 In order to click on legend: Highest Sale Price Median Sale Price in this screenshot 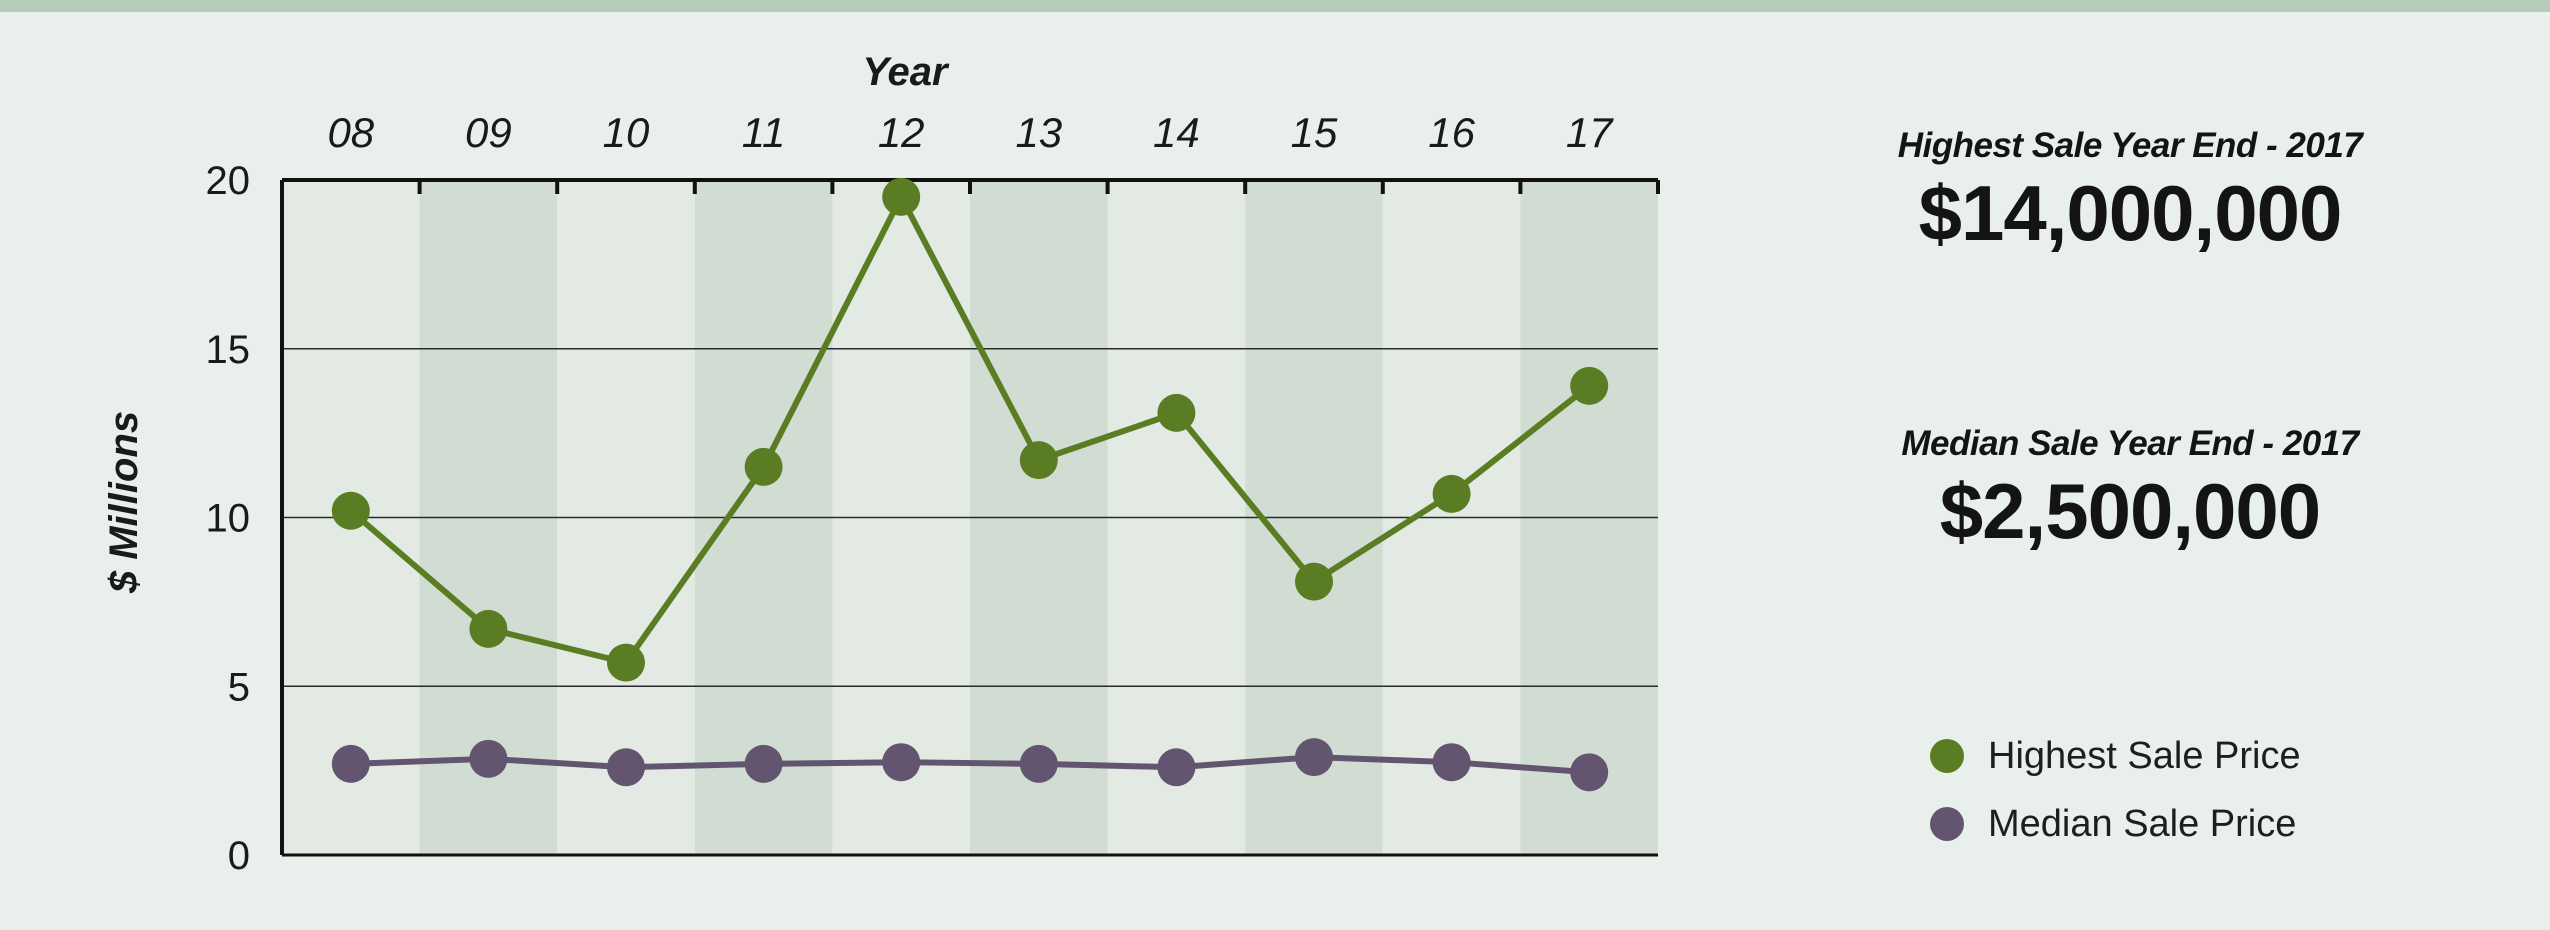, I will do `click(2115, 790)`.